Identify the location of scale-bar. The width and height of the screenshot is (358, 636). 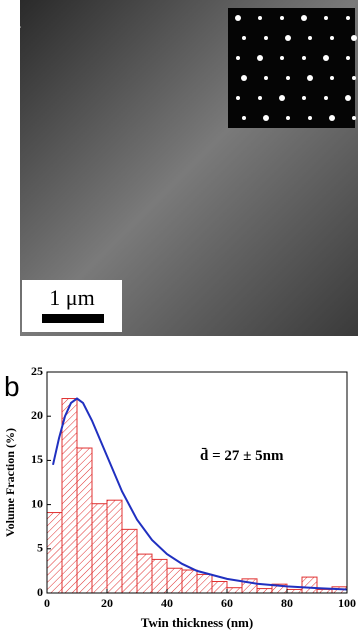
(73, 318).